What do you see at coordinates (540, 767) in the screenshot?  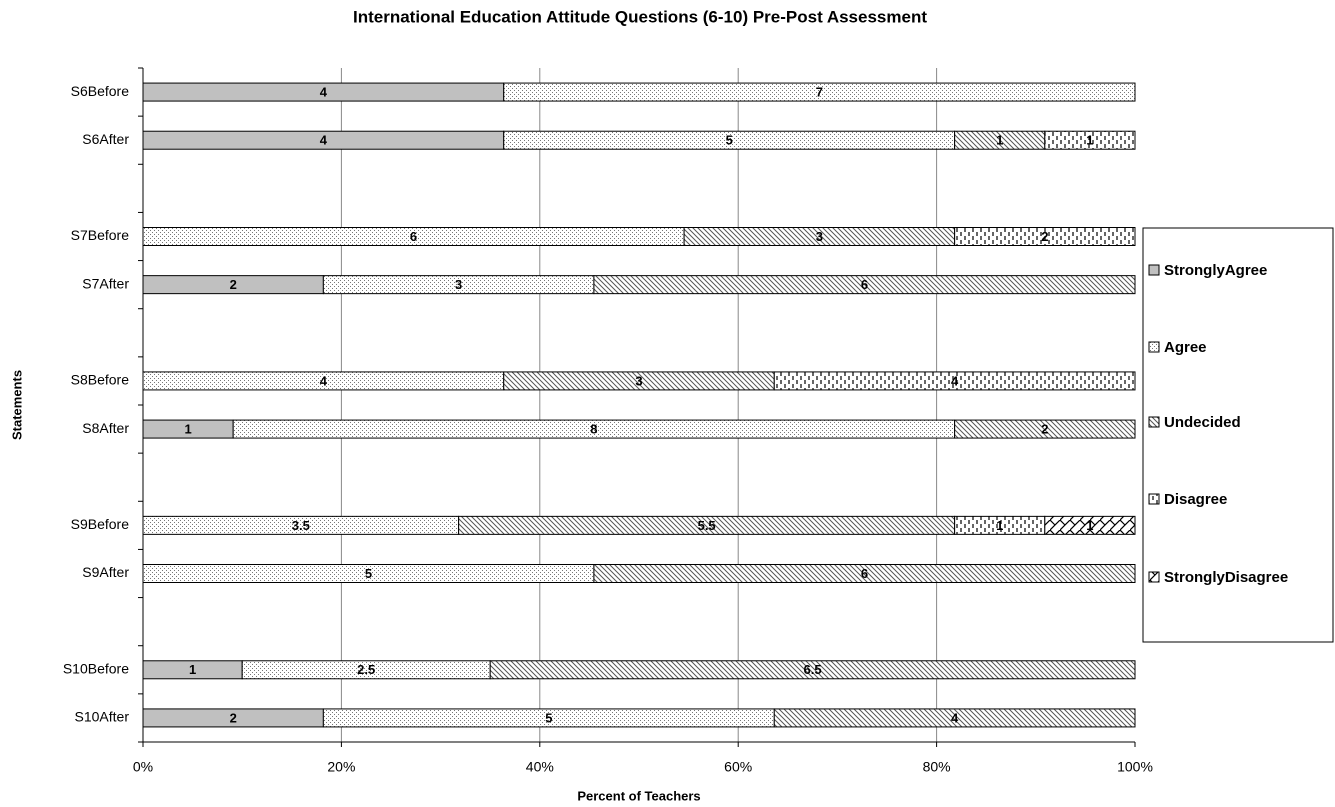 I see `x-tick-label: 40%` at bounding box center [540, 767].